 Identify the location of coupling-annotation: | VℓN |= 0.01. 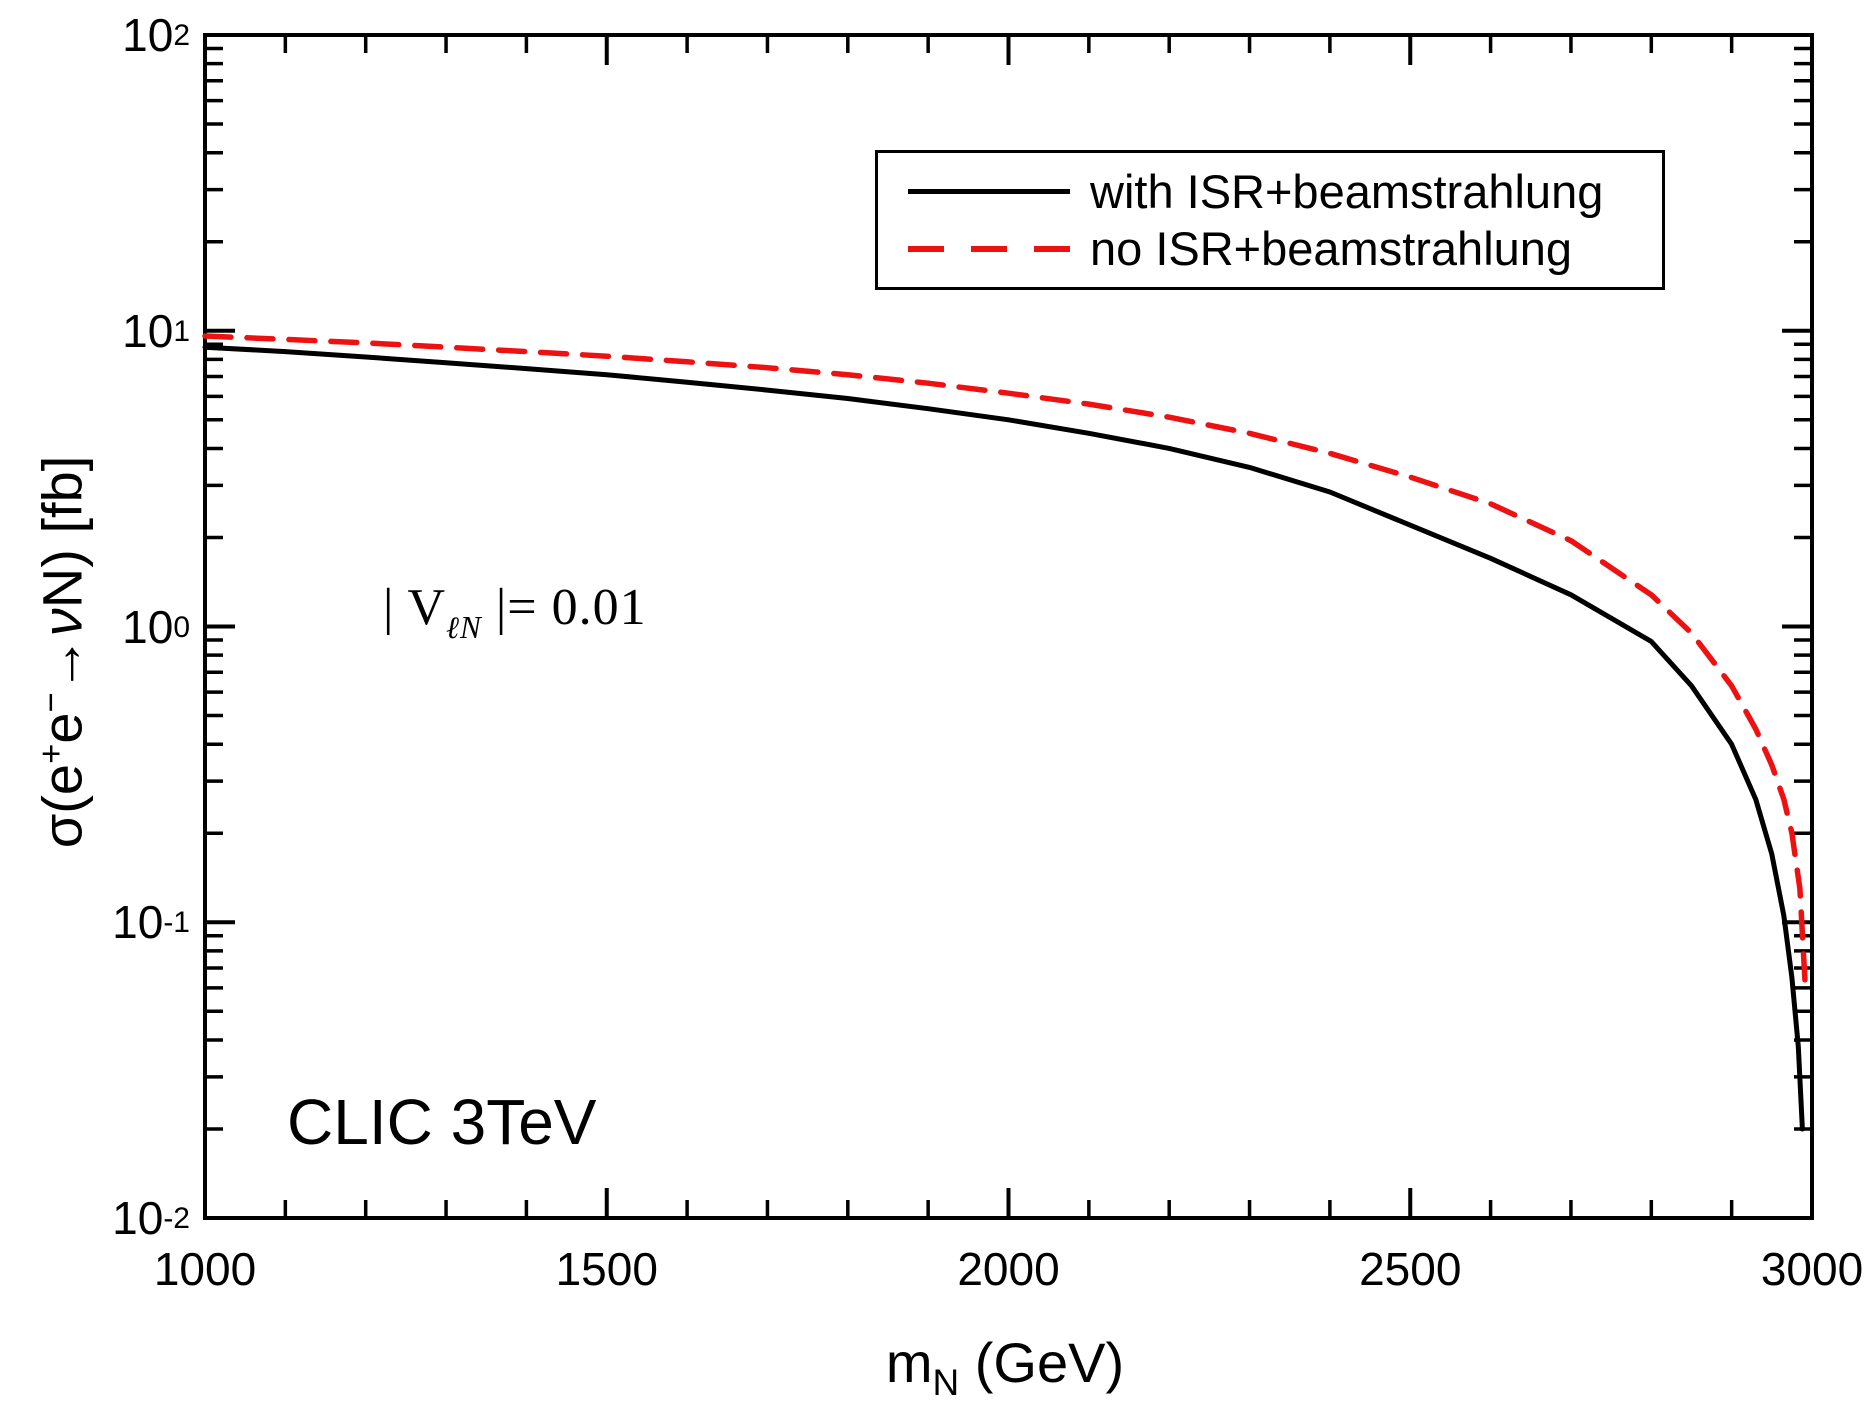
(515, 612).